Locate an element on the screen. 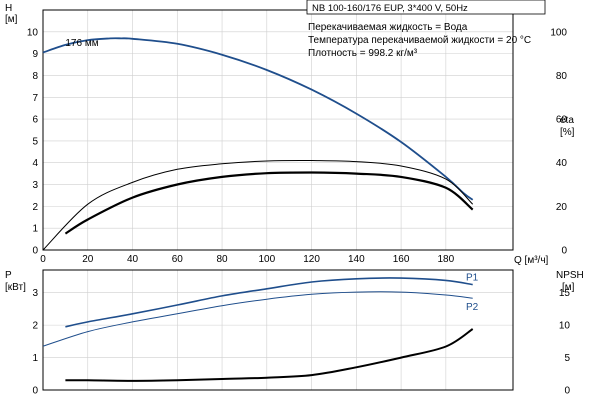 This screenshot has width=600, height=400. efficiency-curve-lower is located at coordinates (269, 203).